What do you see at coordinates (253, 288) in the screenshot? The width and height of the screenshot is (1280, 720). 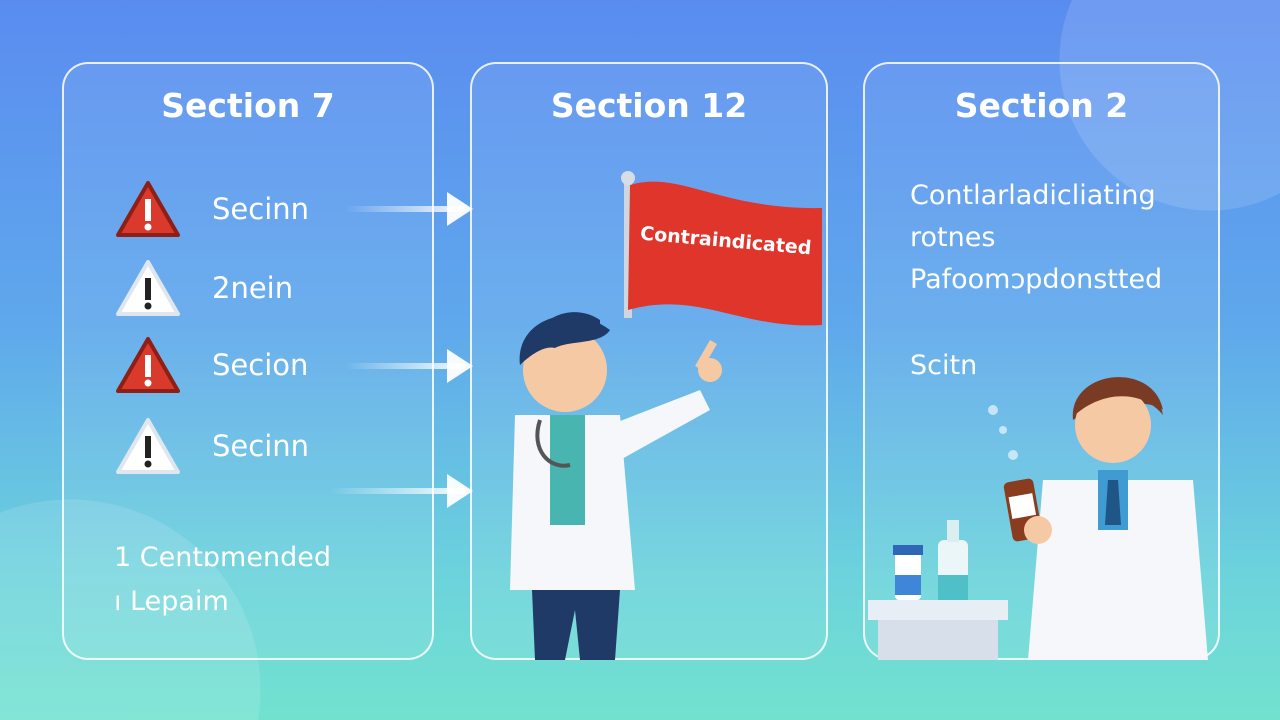 I see `list-item-label: 2nein` at bounding box center [253, 288].